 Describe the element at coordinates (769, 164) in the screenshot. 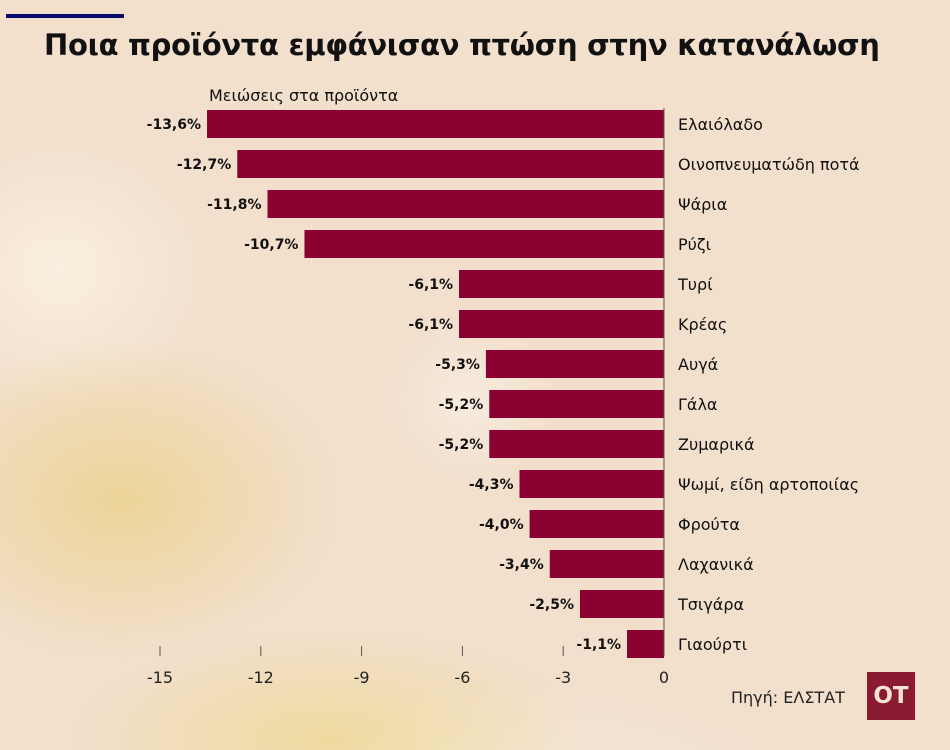

I see `category-label: Οινοπνευματώδη ποτά` at that location.